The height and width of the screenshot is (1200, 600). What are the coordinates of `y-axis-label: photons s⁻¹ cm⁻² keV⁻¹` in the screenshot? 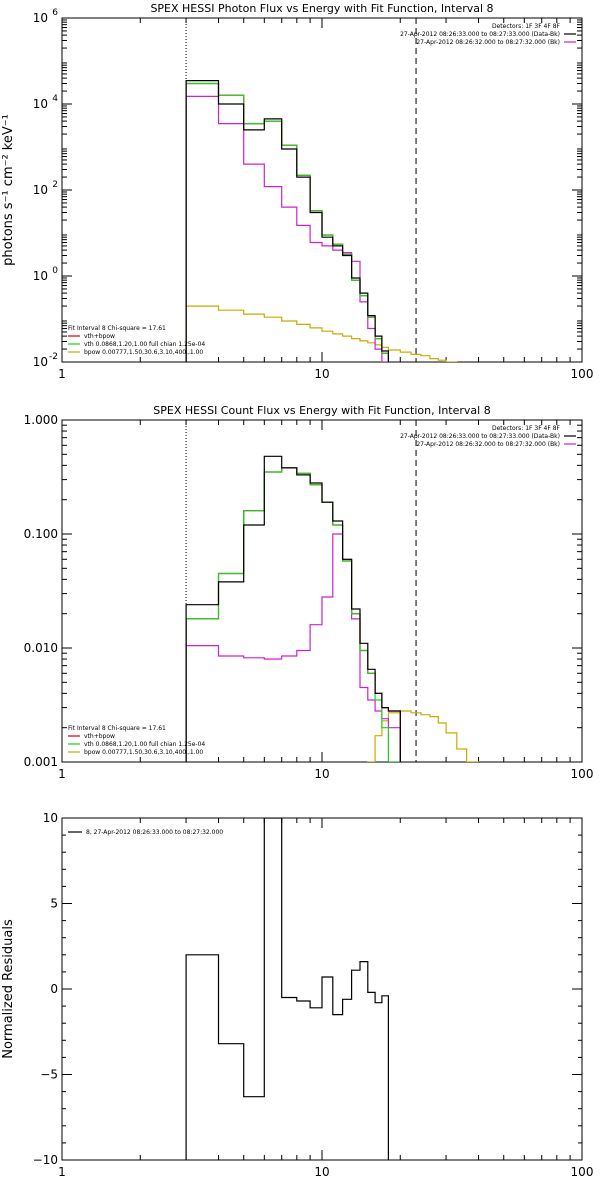 It's located at (8, 190).